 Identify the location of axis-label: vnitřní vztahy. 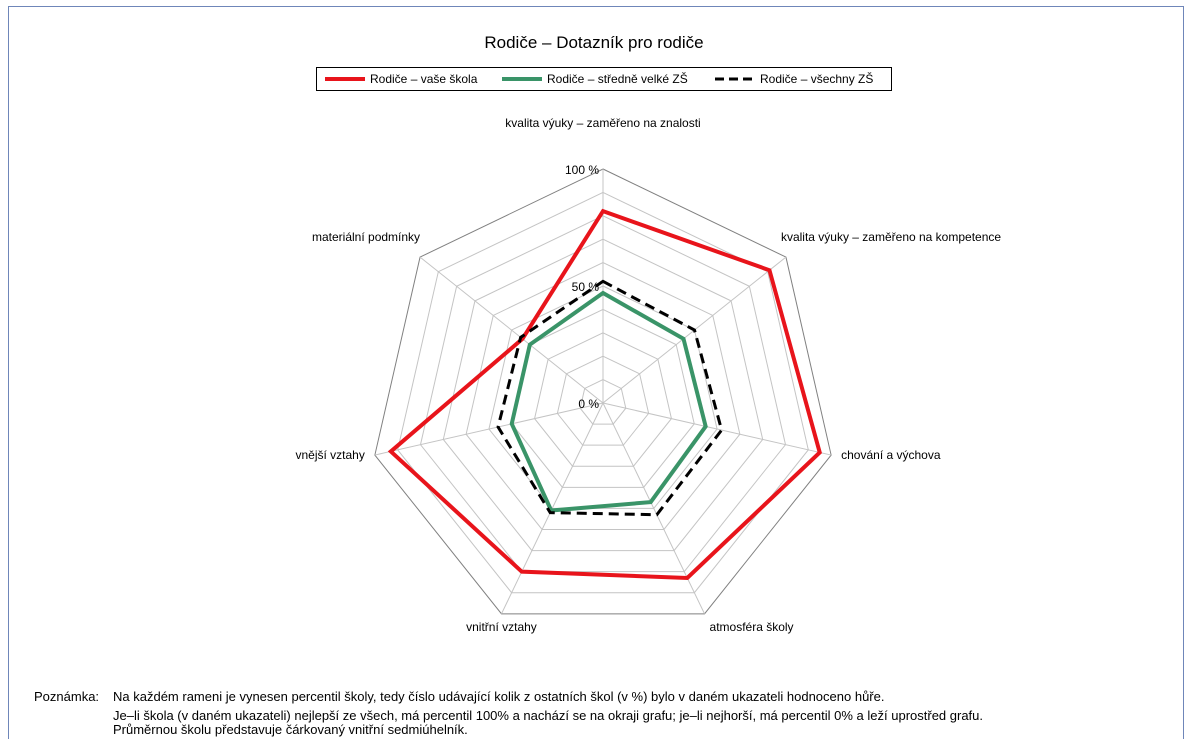
(501, 627).